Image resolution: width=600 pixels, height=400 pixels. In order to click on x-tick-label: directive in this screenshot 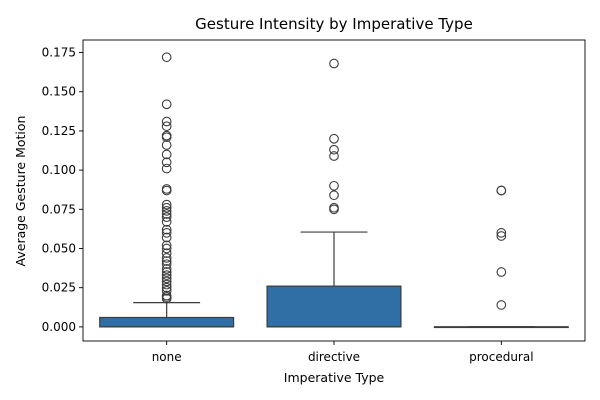, I will do `click(334, 357)`.